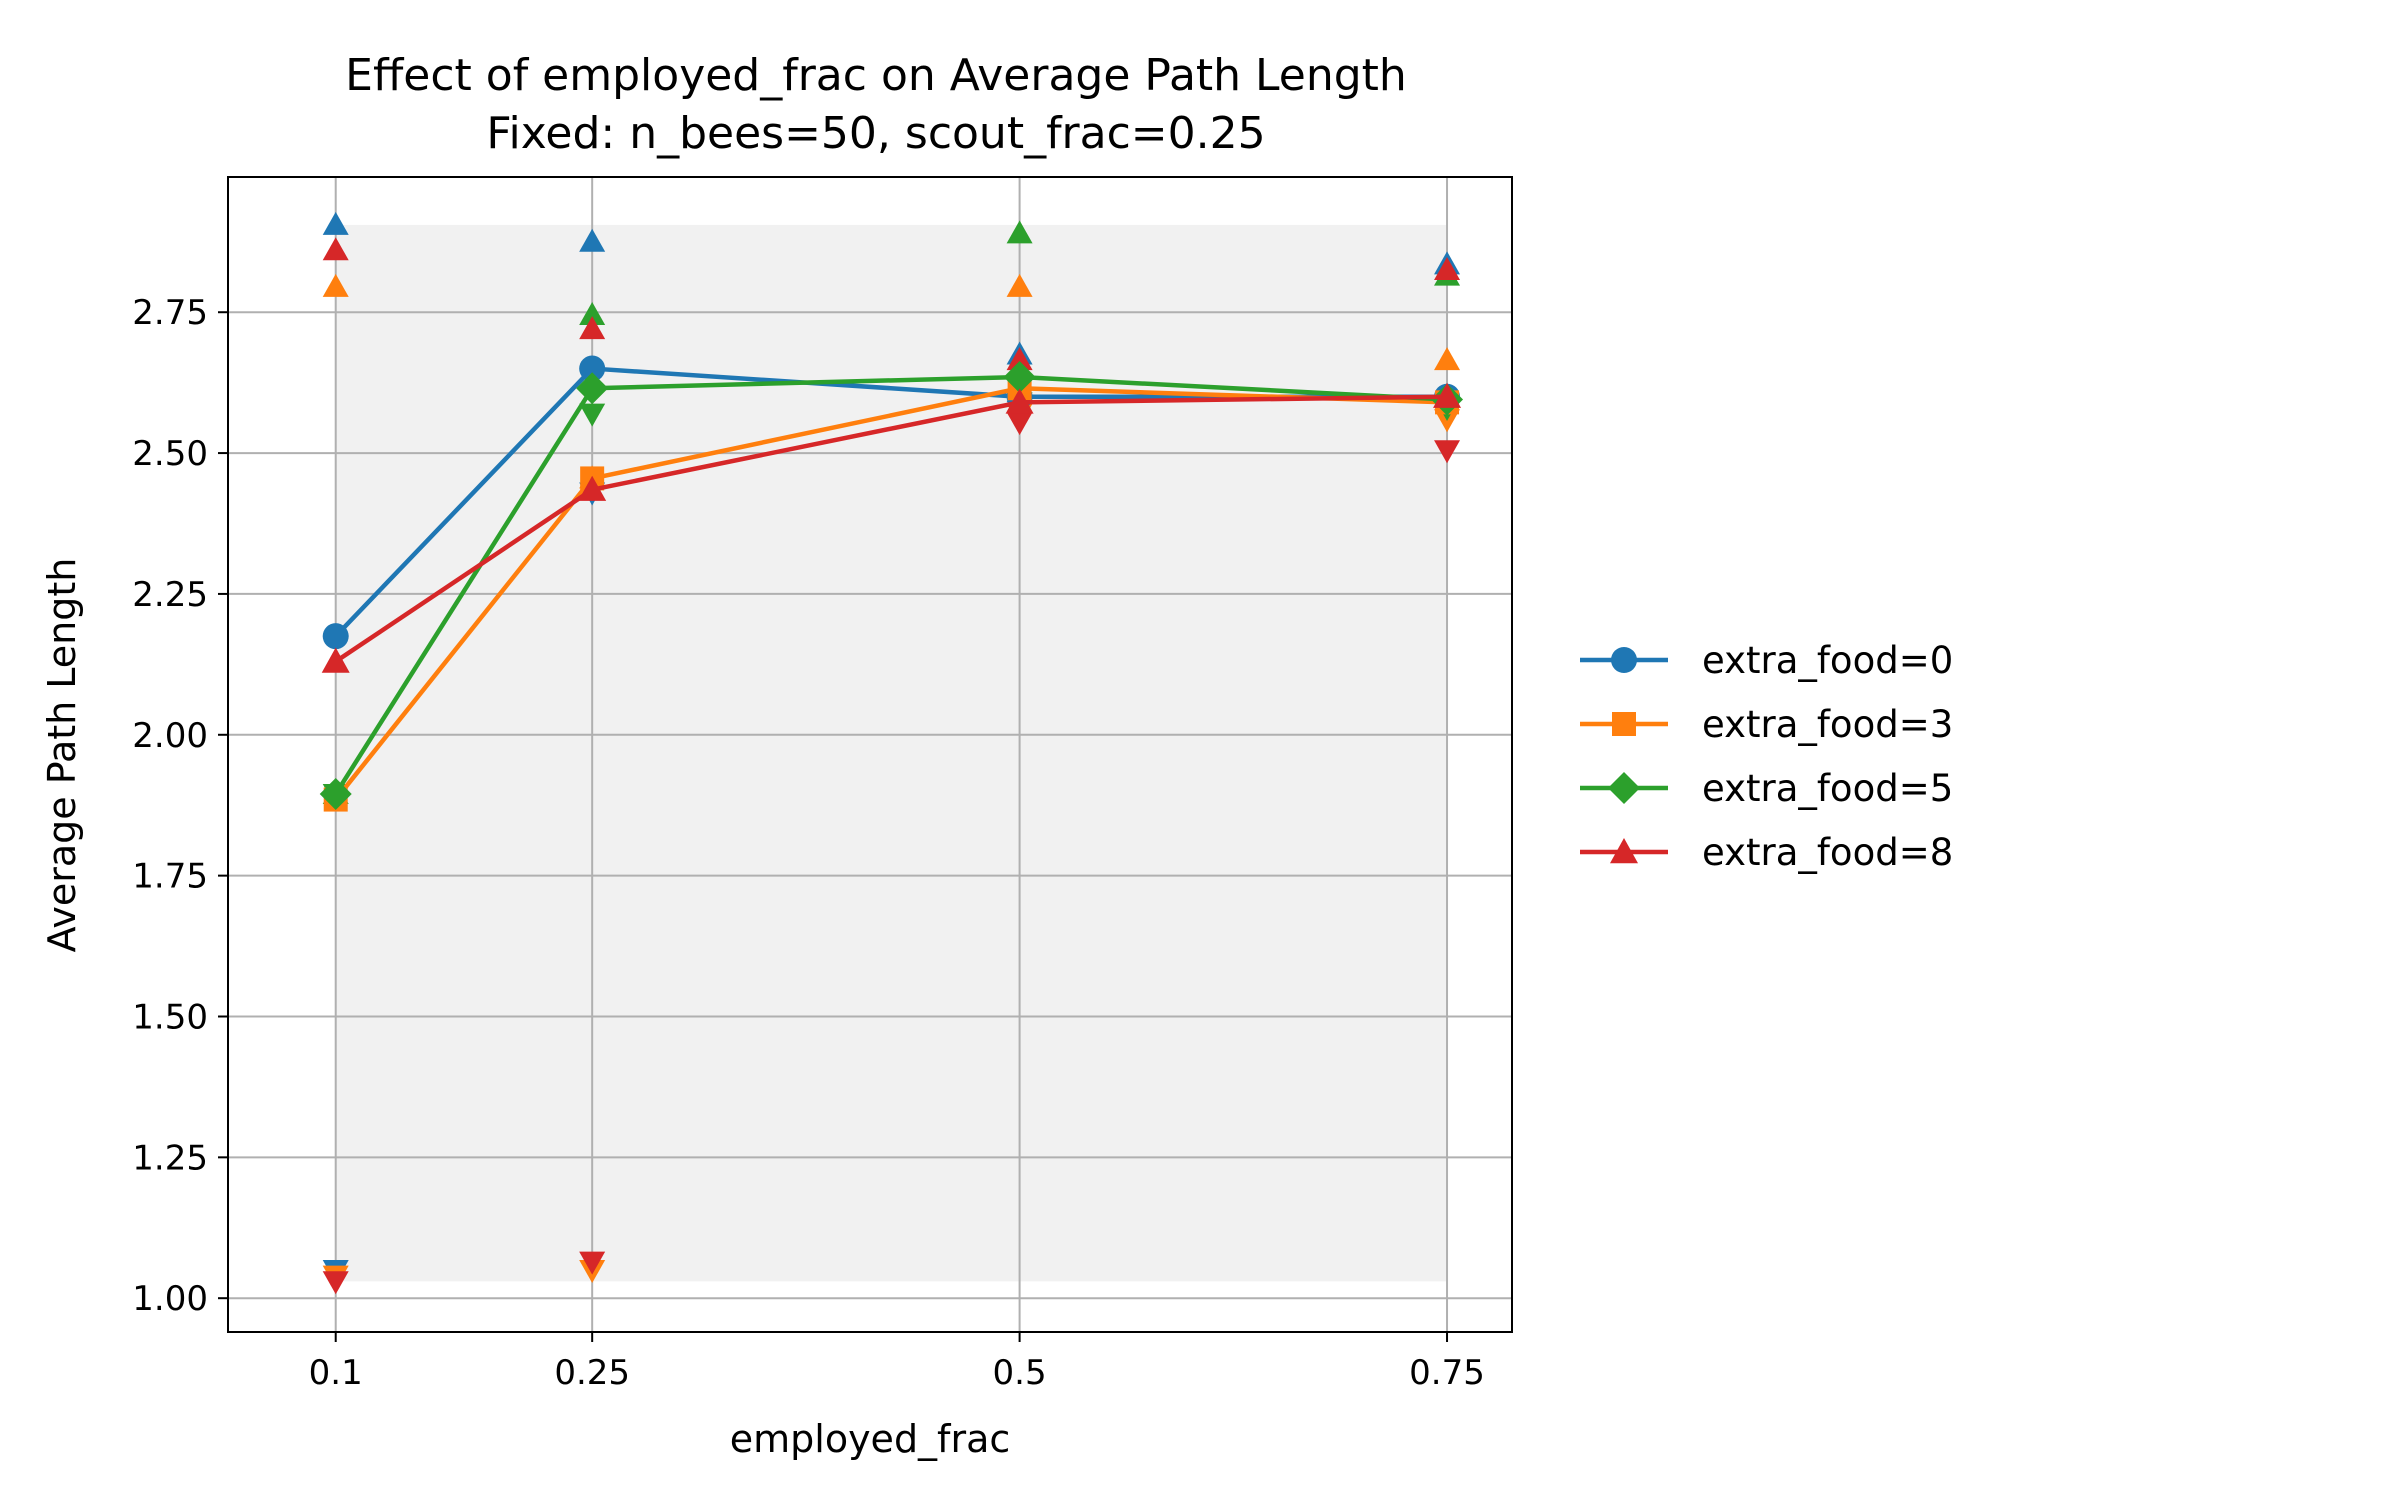 Image resolution: width=2400 pixels, height=1500 pixels. I want to click on y-tick-label: 2.00, so click(170, 736).